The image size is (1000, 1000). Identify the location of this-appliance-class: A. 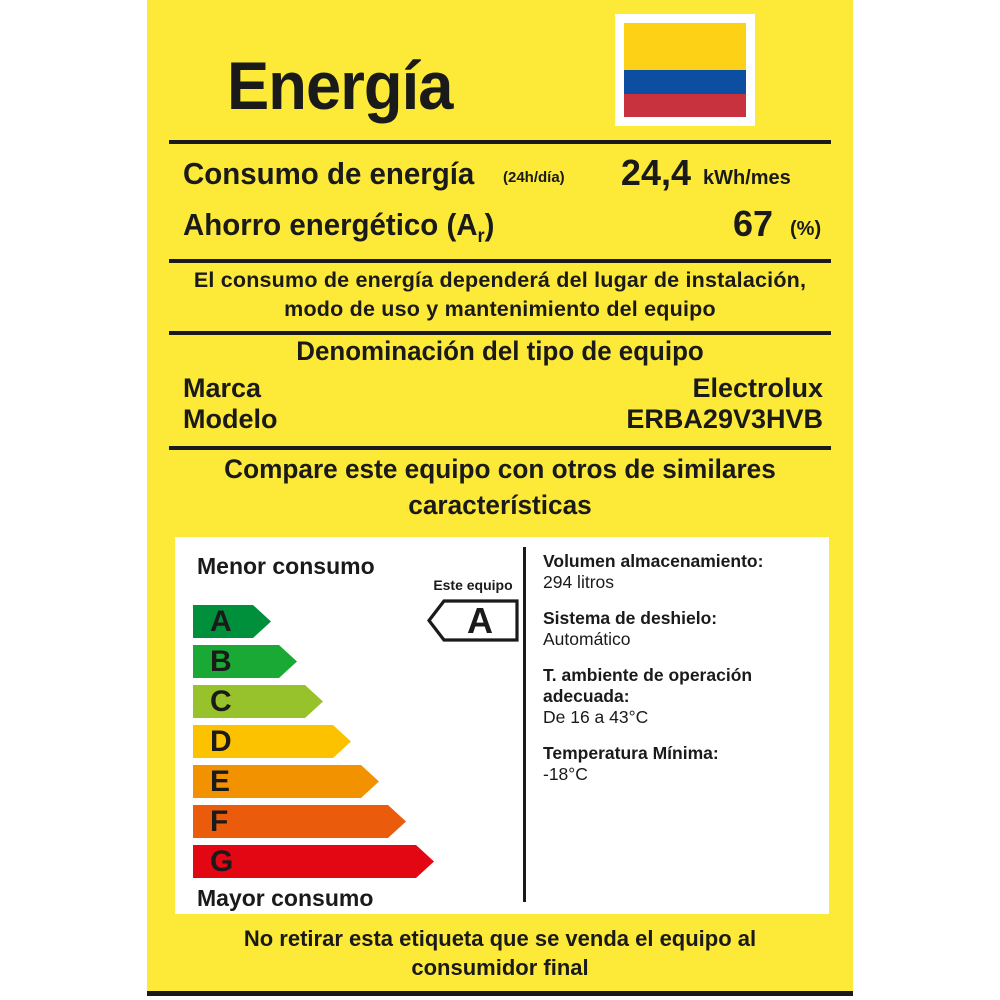
(480, 620).